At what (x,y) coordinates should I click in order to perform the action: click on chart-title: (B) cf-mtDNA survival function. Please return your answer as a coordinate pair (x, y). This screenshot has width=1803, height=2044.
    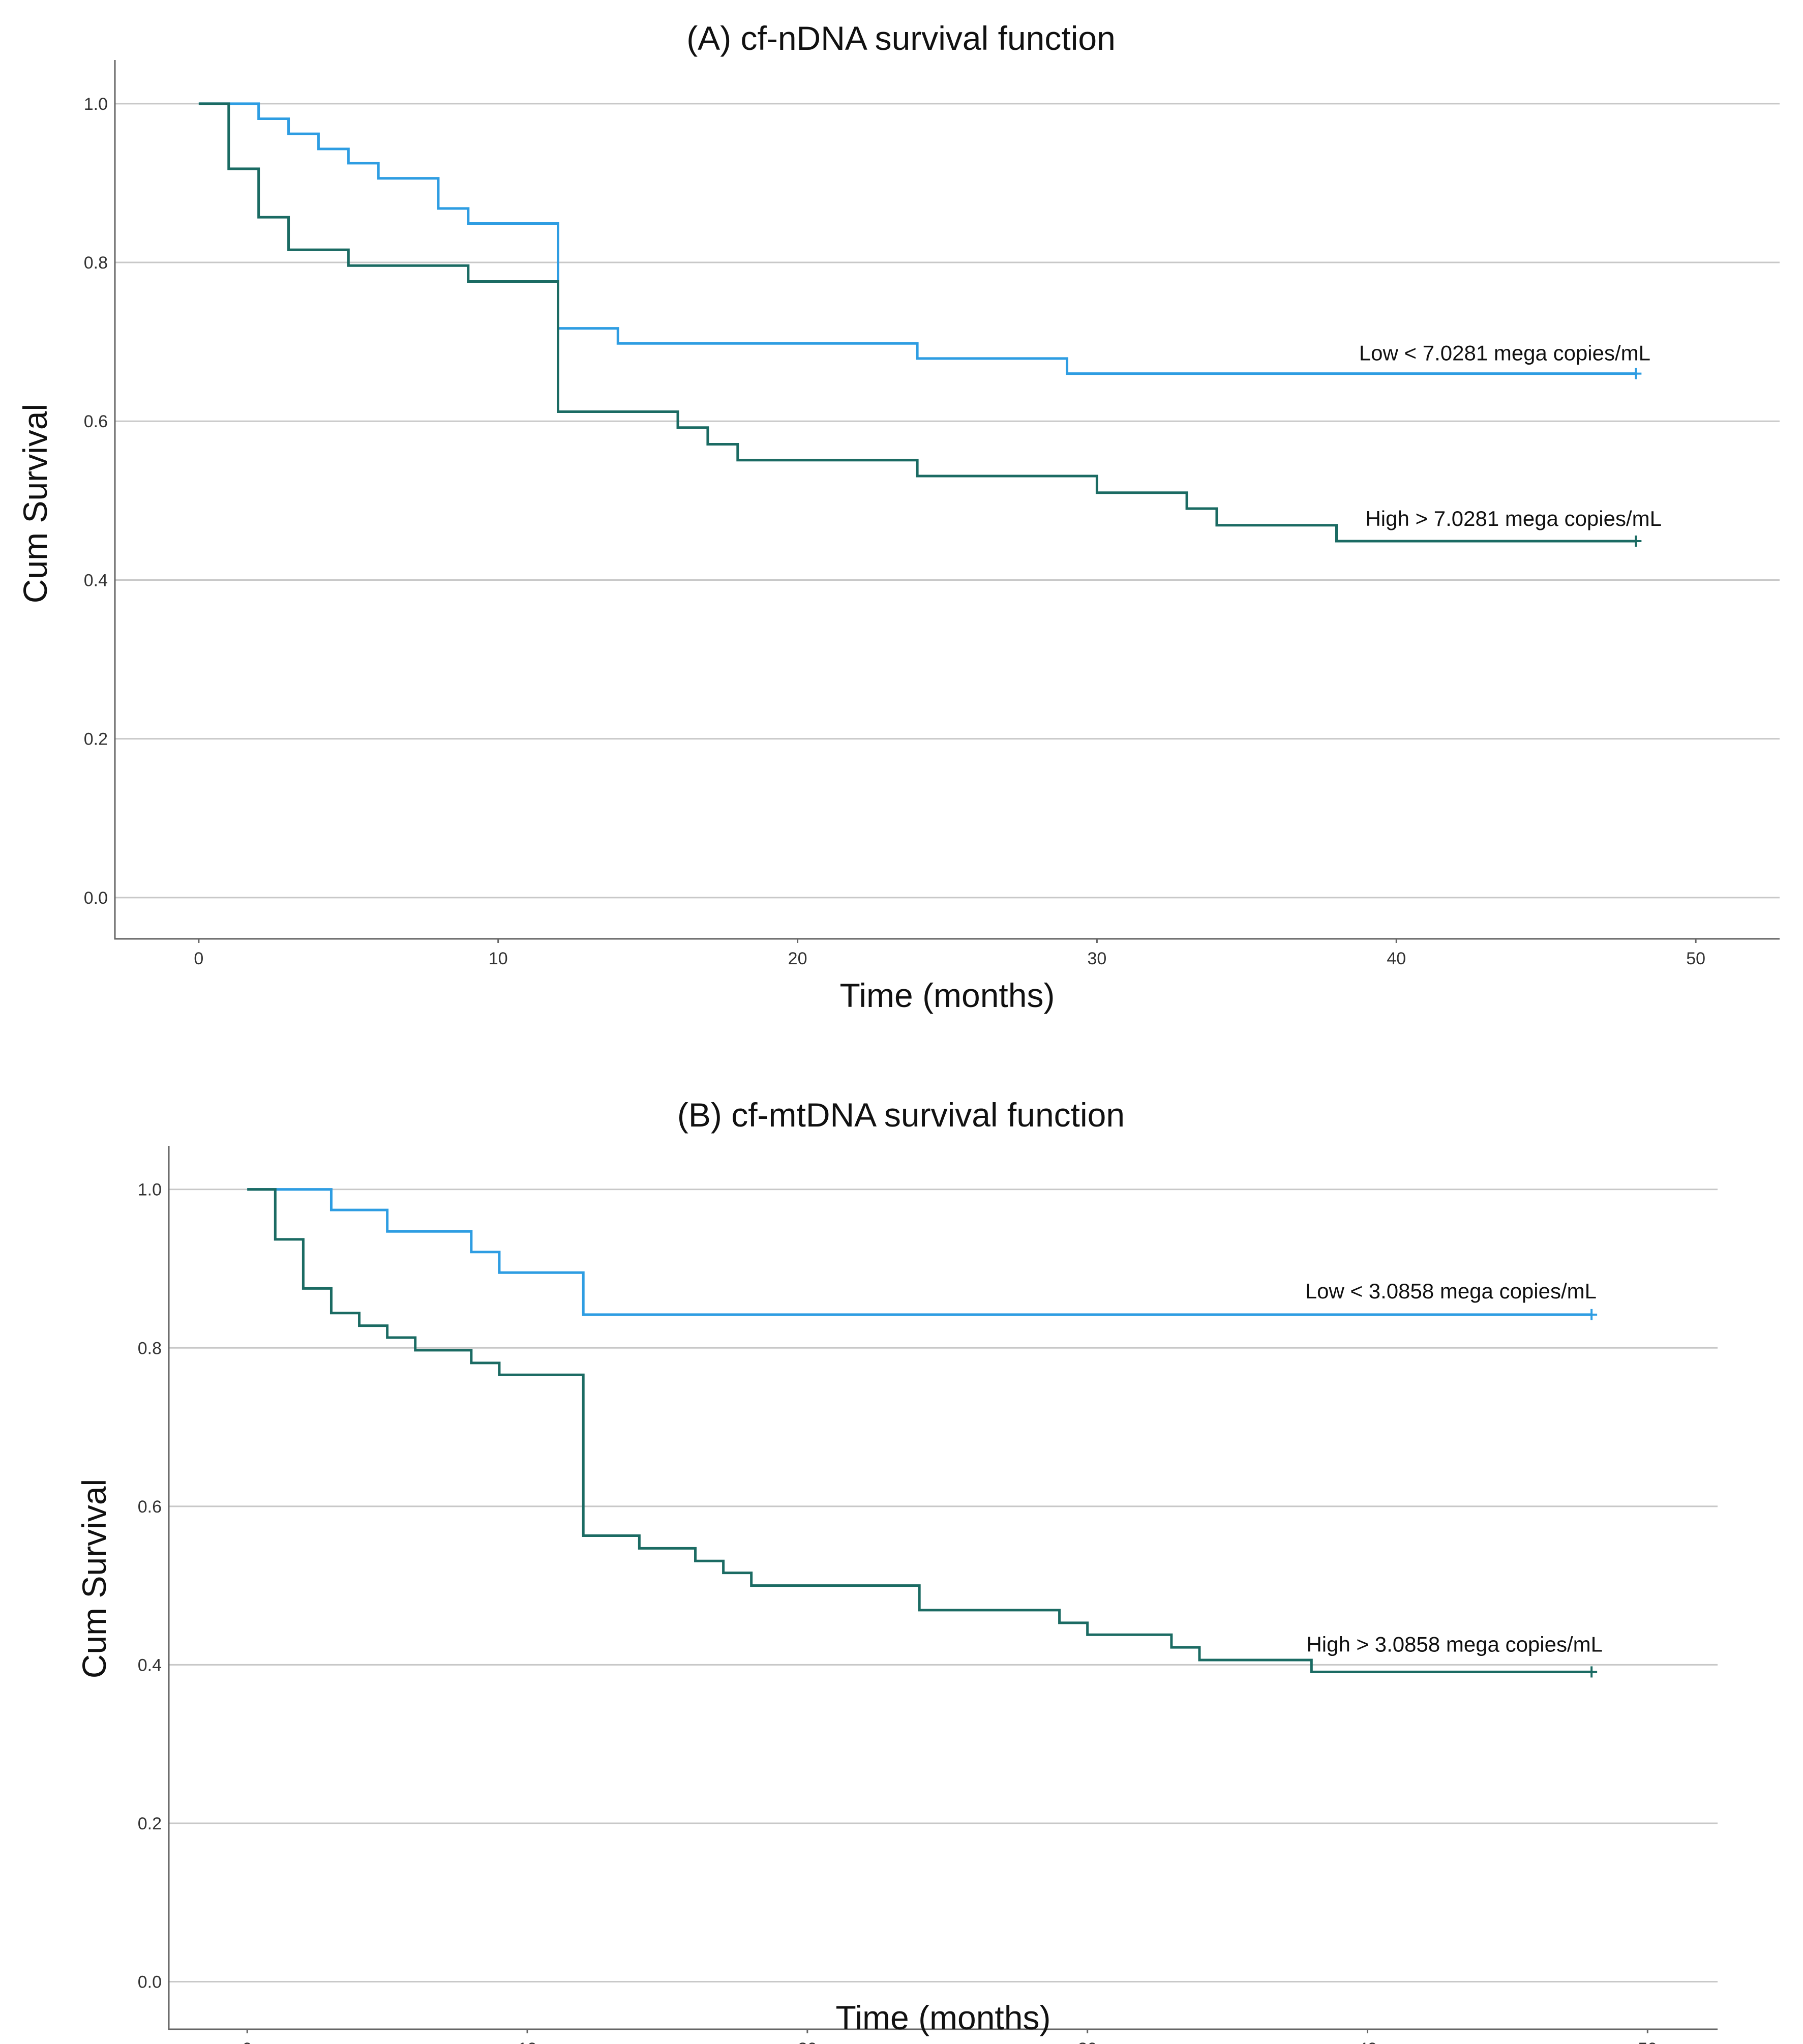
    Looking at the image, I should click on (901, 1115).